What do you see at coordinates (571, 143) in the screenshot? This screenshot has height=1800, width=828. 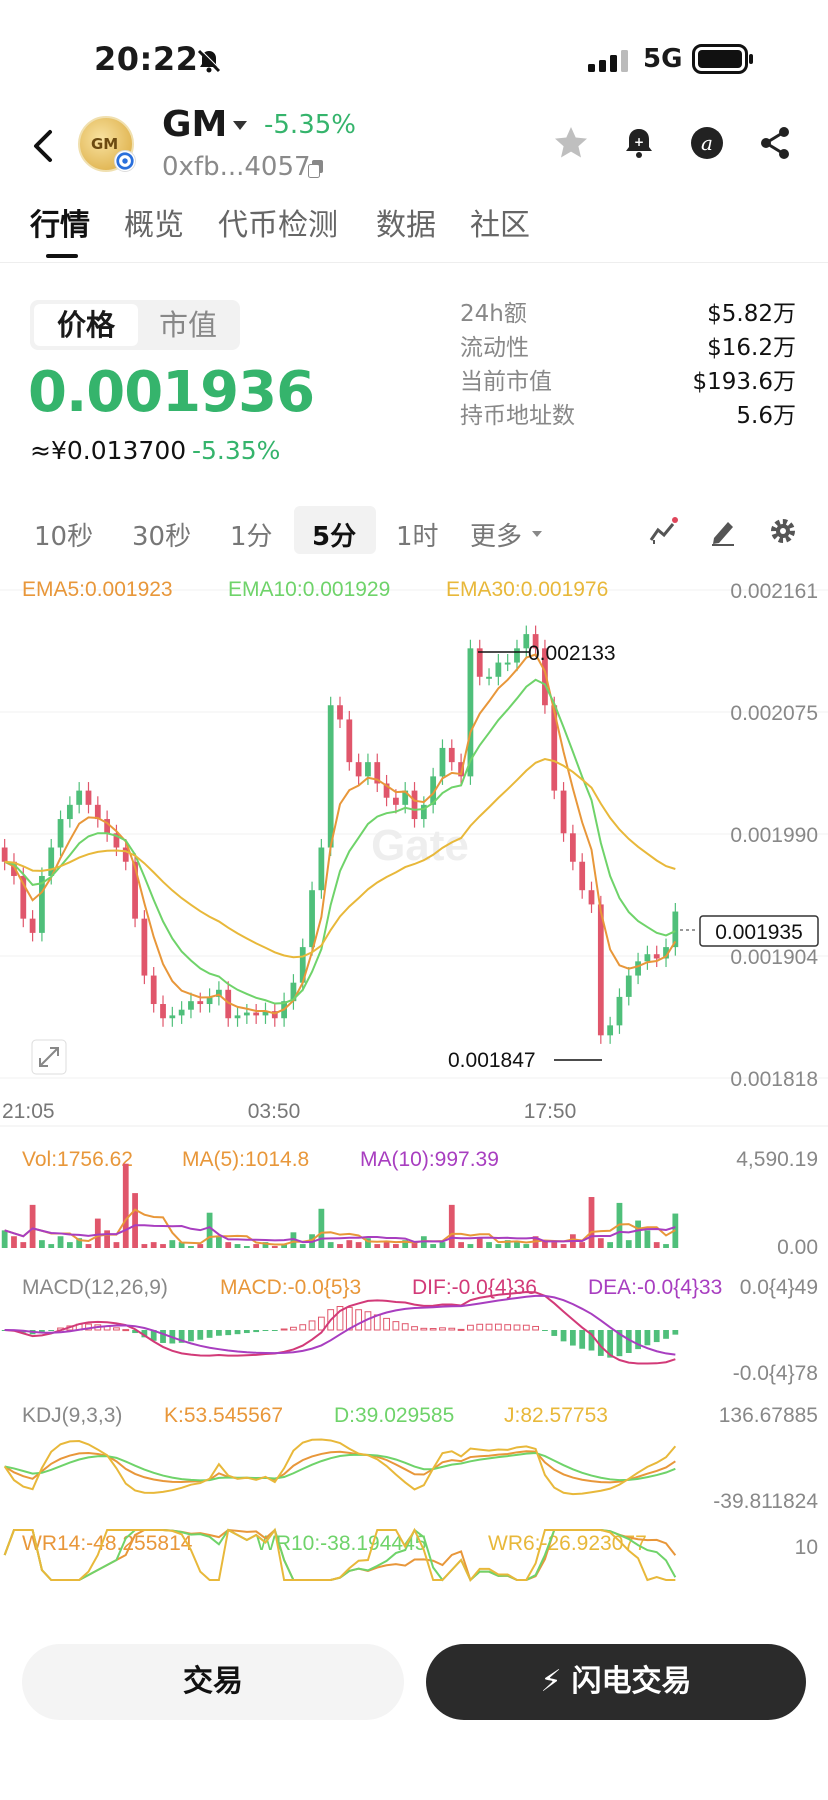 I see `favorite-star-icon` at bounding box center [571, 143].